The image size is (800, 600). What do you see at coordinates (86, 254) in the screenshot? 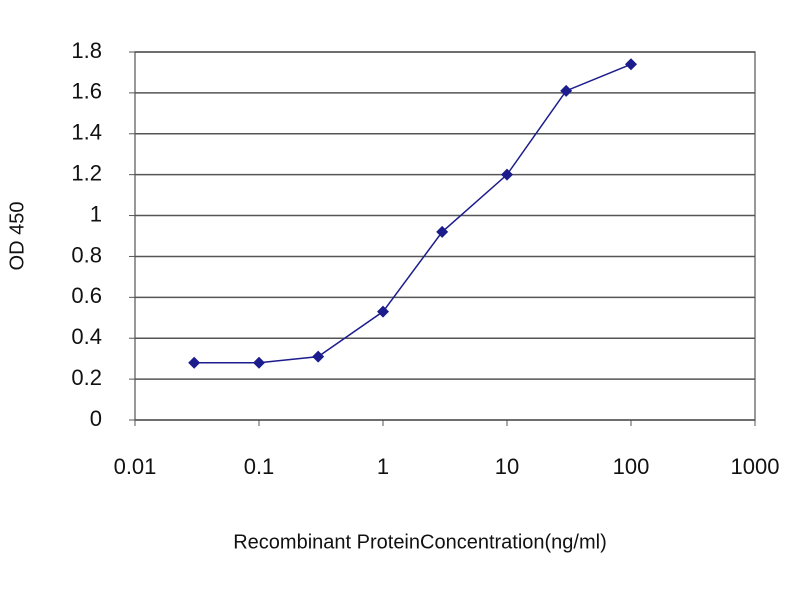
I see `y-tick-label: 0.8` at bounding box center [86, 254].